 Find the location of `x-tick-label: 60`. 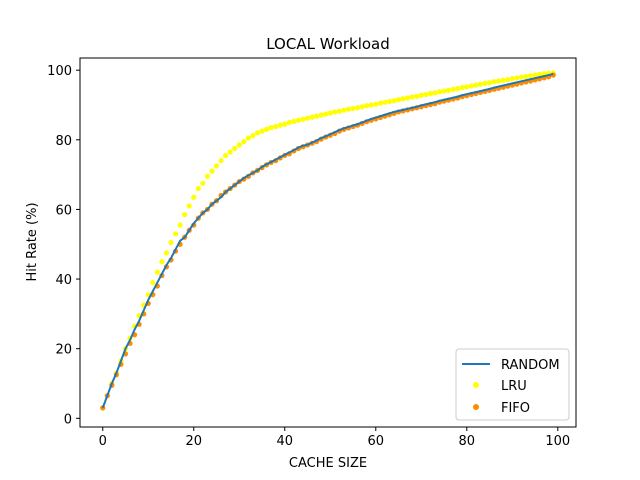

x-tick-label: 60 is located at coordinates (376, 441).